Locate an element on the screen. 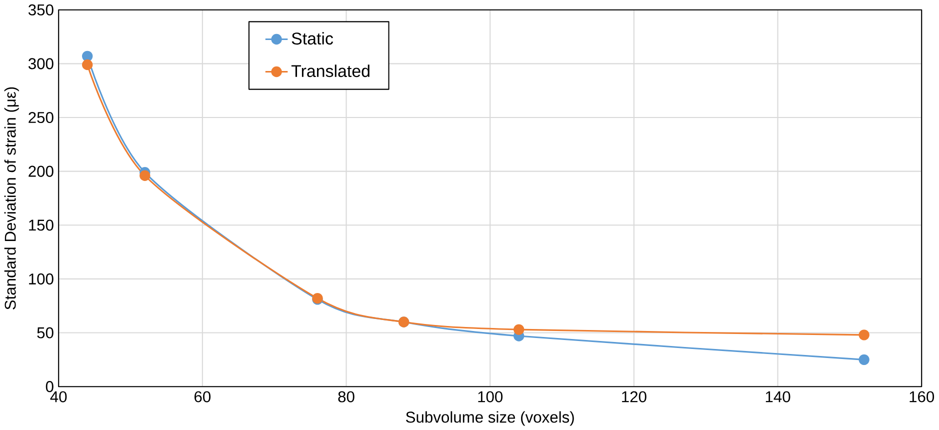  x-tick-label: 80 is located at coordinates (346, 396).